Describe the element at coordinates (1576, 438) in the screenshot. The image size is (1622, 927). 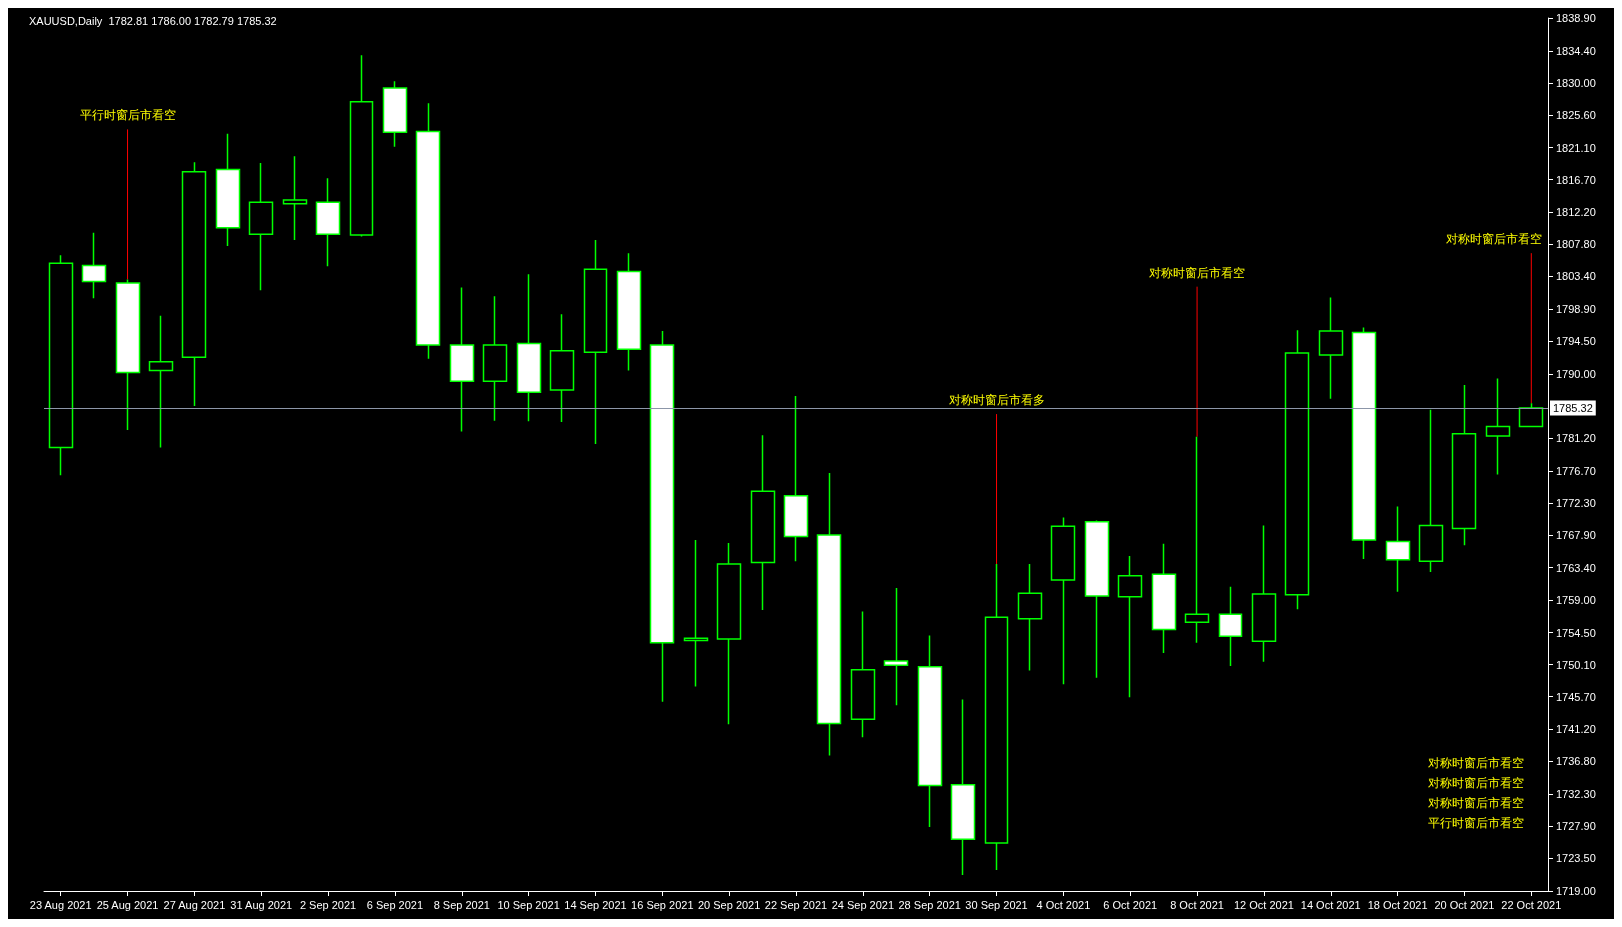
I see `y-tick-label: 1781.20` at that location.